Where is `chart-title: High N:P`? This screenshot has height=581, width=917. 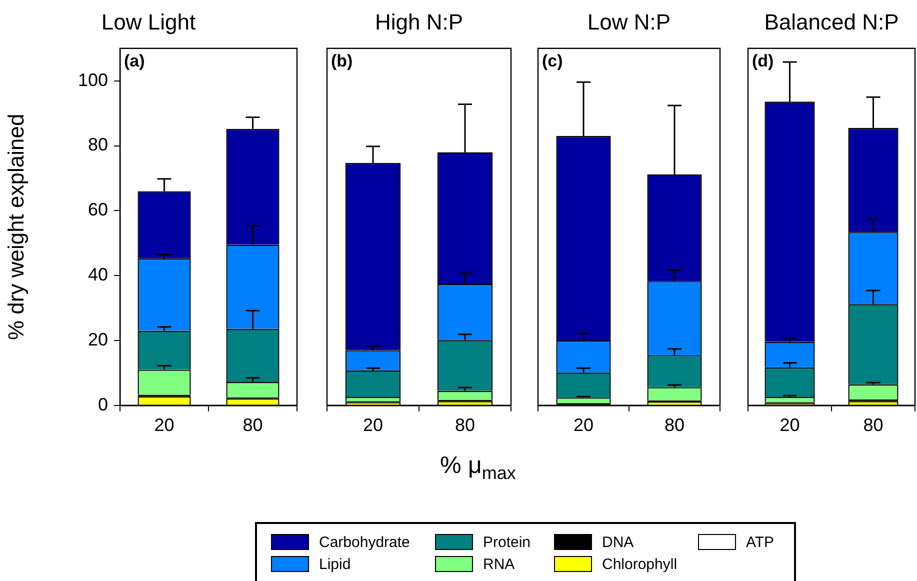
chart-title: High N:P is located at coordinates (419, 21).